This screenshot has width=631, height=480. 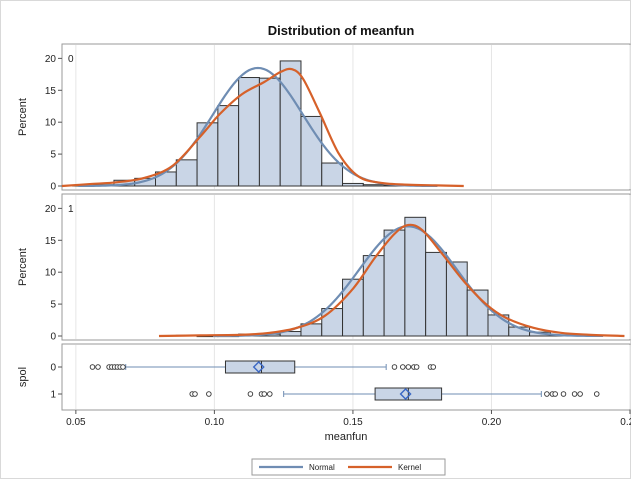 What do you see at coordinates (53, 368) in the screenshot?
I see `box-y-tick-label-0: 0` at bounding box center [53, 368].